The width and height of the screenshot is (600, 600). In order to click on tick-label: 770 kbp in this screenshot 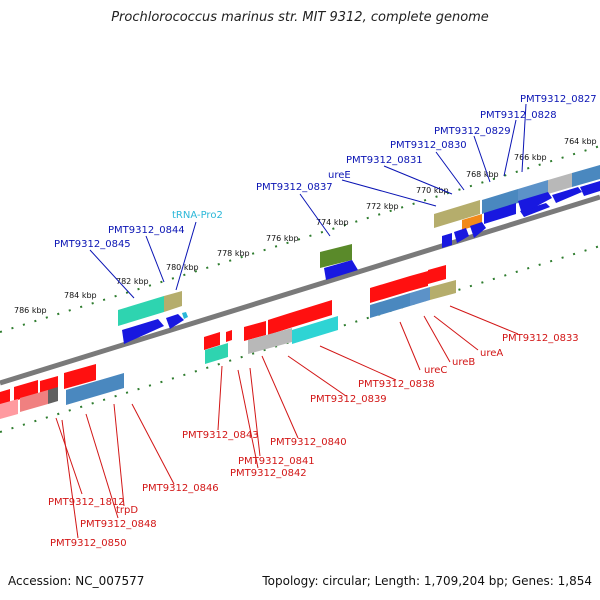, I will do `click(432, 190)`.